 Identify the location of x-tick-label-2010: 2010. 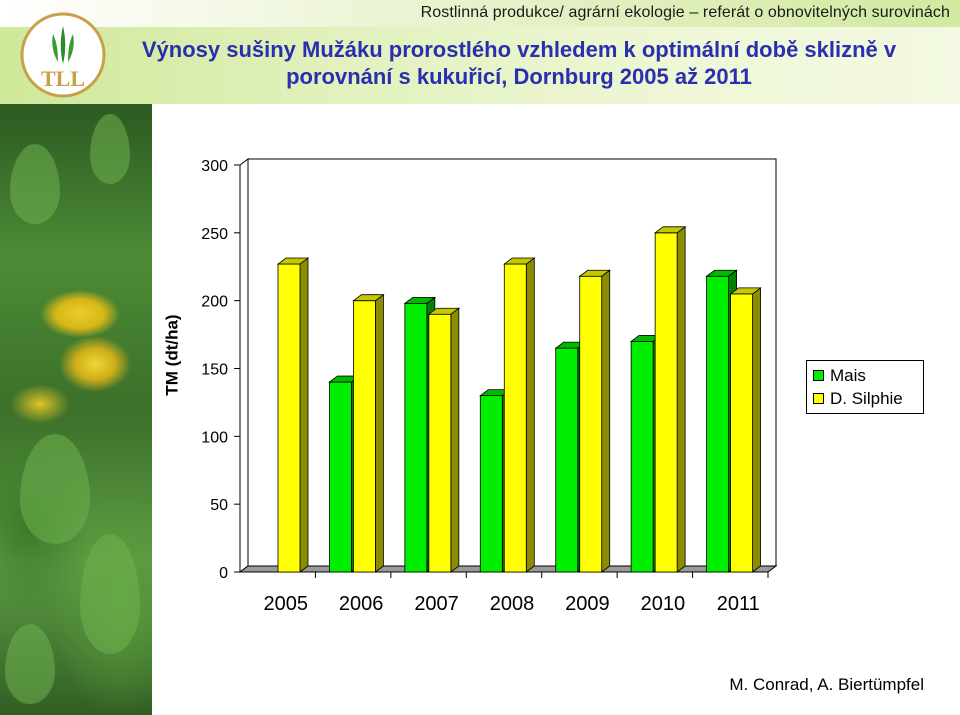
(663, 604).